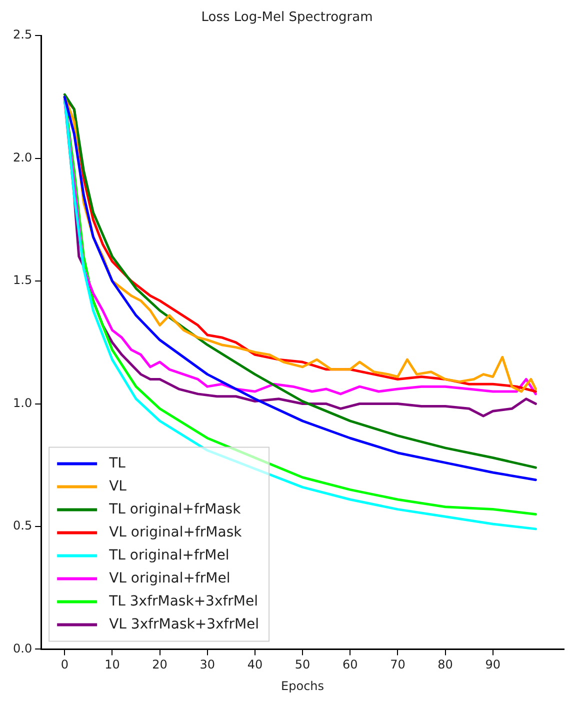  I want to click on legend-label: VL, so click(118, 486).